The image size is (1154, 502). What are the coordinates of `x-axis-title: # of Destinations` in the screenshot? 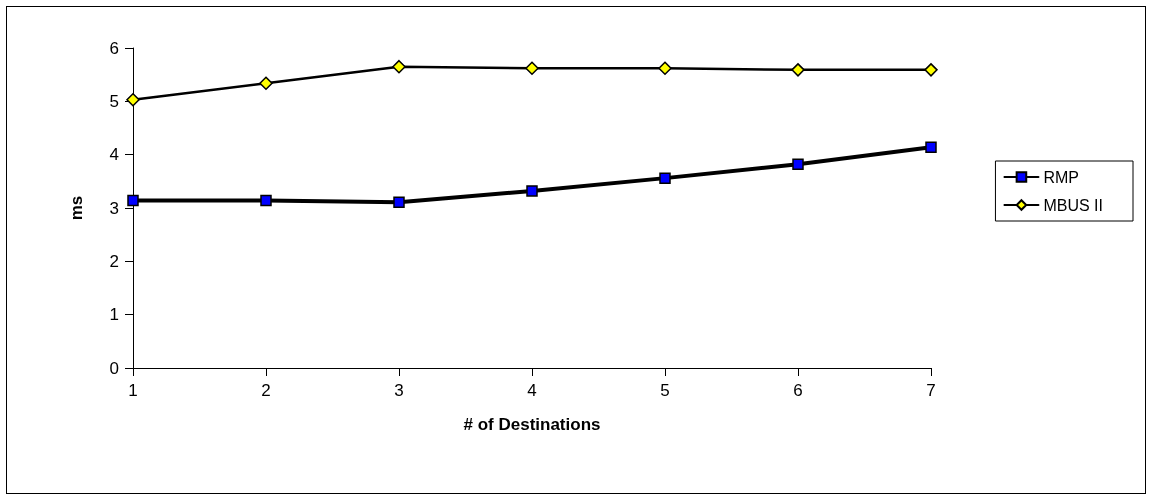 It's located at (532, 424).